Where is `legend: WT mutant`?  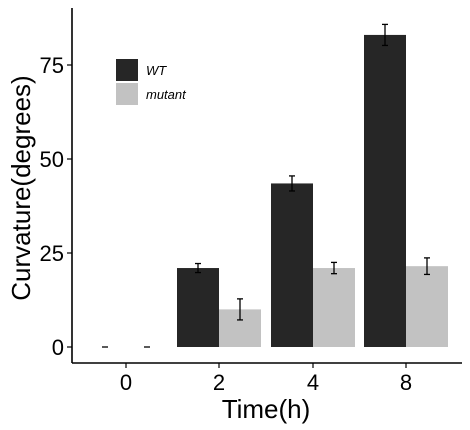
legend: WT mutant is located at coordinates (151, 82).